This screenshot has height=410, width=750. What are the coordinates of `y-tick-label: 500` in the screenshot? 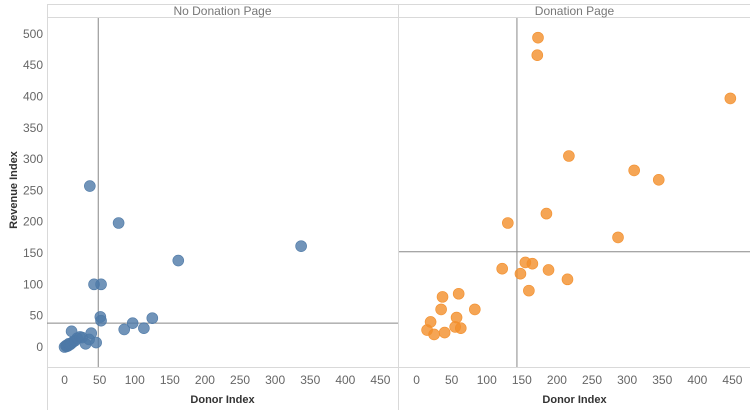 It's located at (33, 34).